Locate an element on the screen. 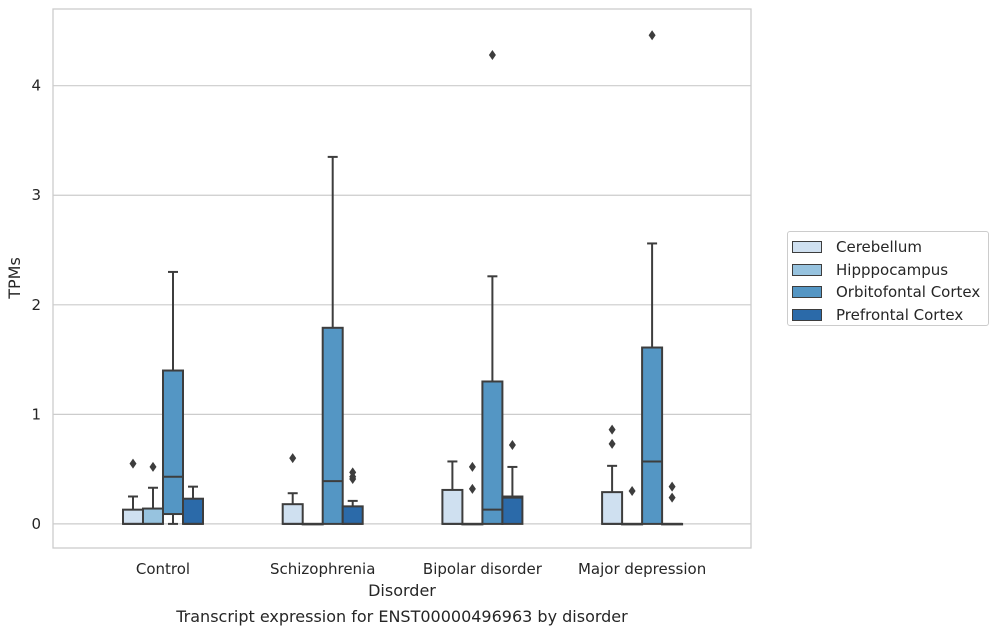 This screenshot has width=999, height=634. legend-label: Cerebellum is located at coordinates (879, 247).